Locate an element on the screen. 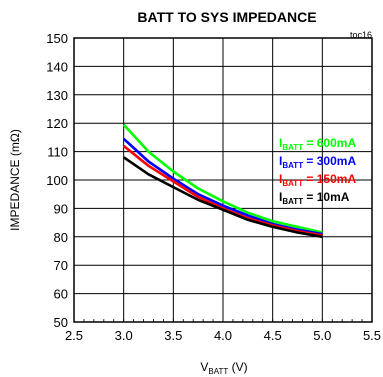 The width and height of the screenshot is (383, 377). x-tick-labels: 2.5 3.0 3.5 4.0 4.5 5.0 5.5 is located at coordinates (223, 335).